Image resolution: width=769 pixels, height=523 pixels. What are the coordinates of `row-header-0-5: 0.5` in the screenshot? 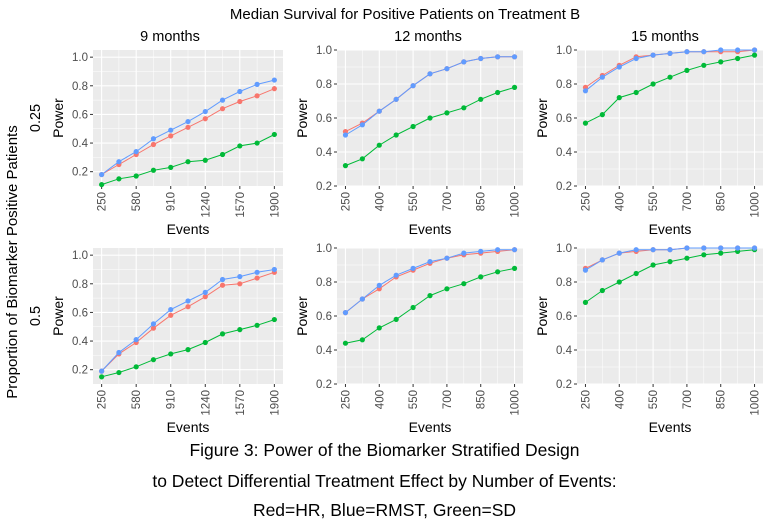 It's located at (36, 316).